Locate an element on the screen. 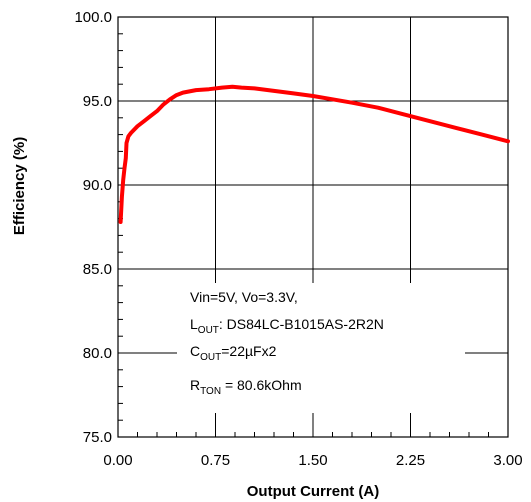  x-tick-label: 3.00 is located at coordinates (507, 460).